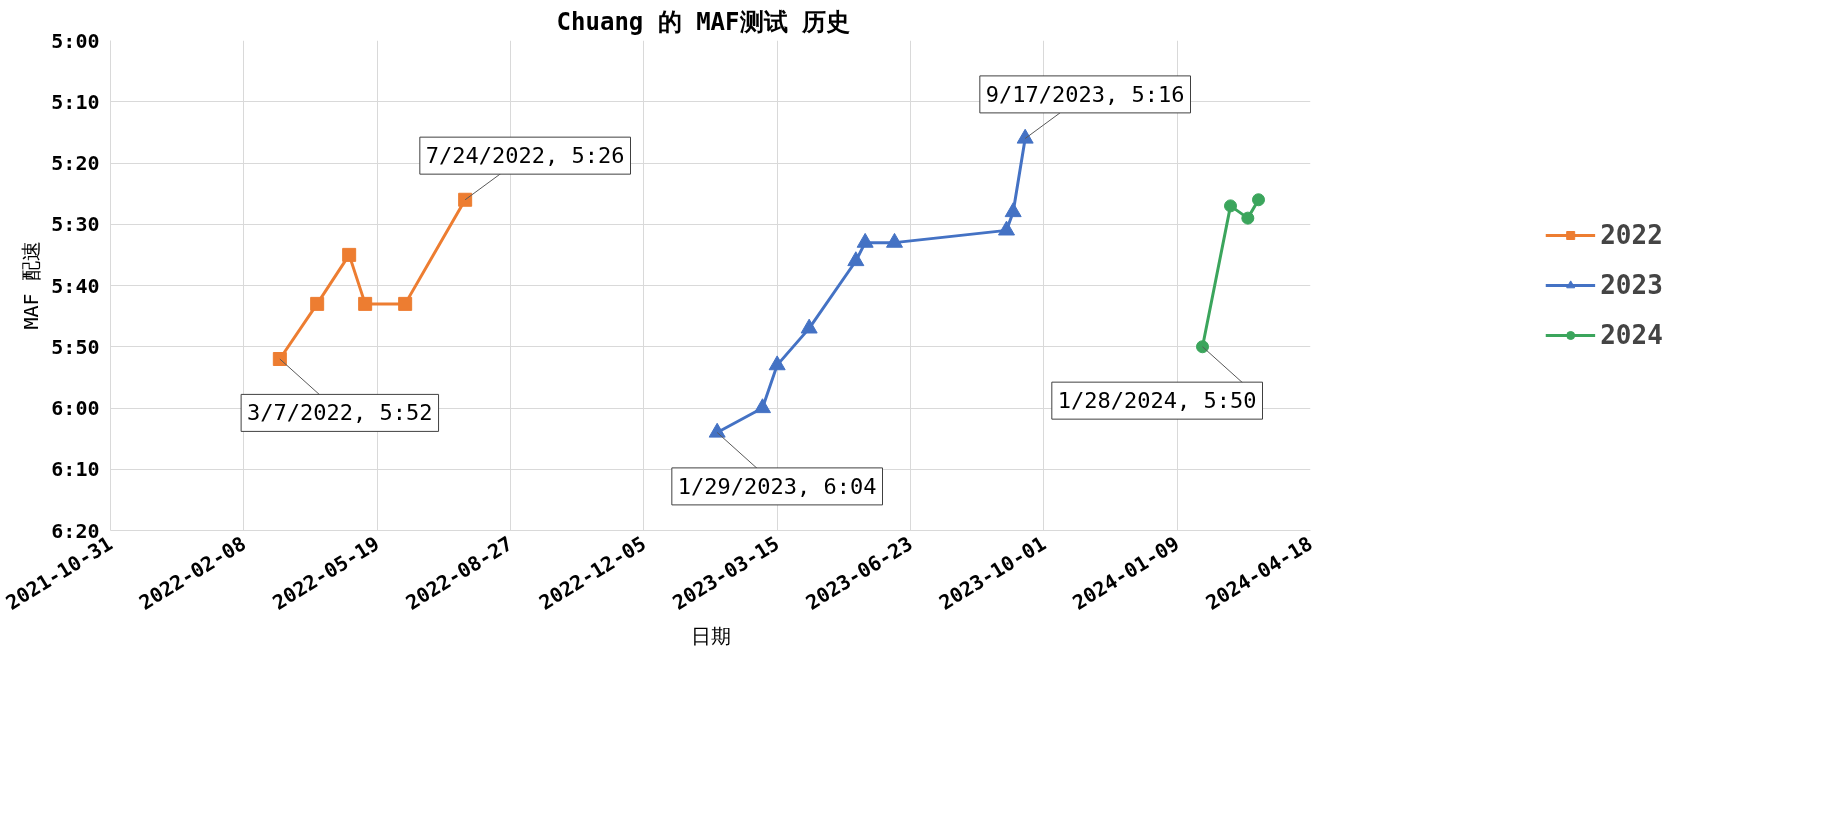  I want to click on y-tick-label: 5:10, so click(75, 101).